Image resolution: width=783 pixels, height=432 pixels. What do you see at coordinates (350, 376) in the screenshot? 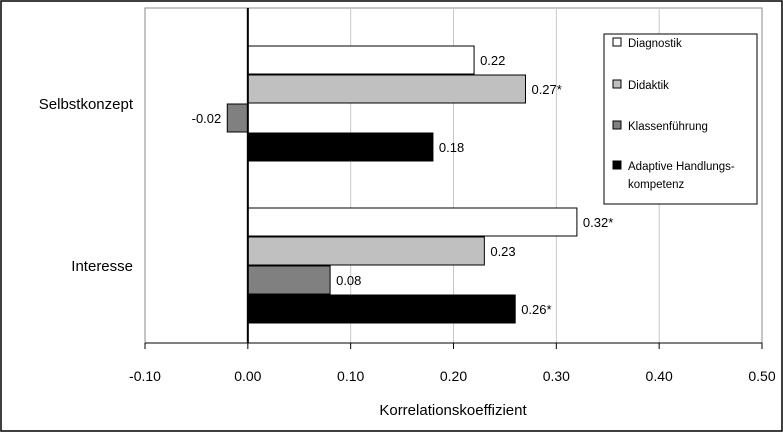
I see `x-tick-label: 0.10` at bounding box center [350, 376].